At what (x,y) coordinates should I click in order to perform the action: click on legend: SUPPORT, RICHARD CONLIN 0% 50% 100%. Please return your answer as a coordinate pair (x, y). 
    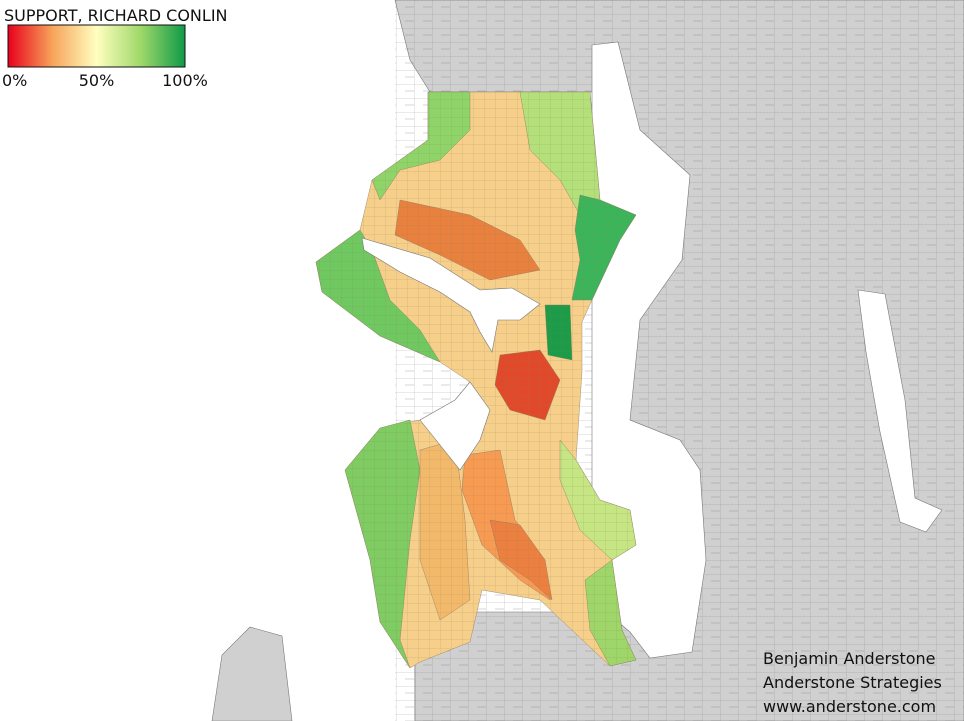
    Looking at the image, I should click on (115, 48).